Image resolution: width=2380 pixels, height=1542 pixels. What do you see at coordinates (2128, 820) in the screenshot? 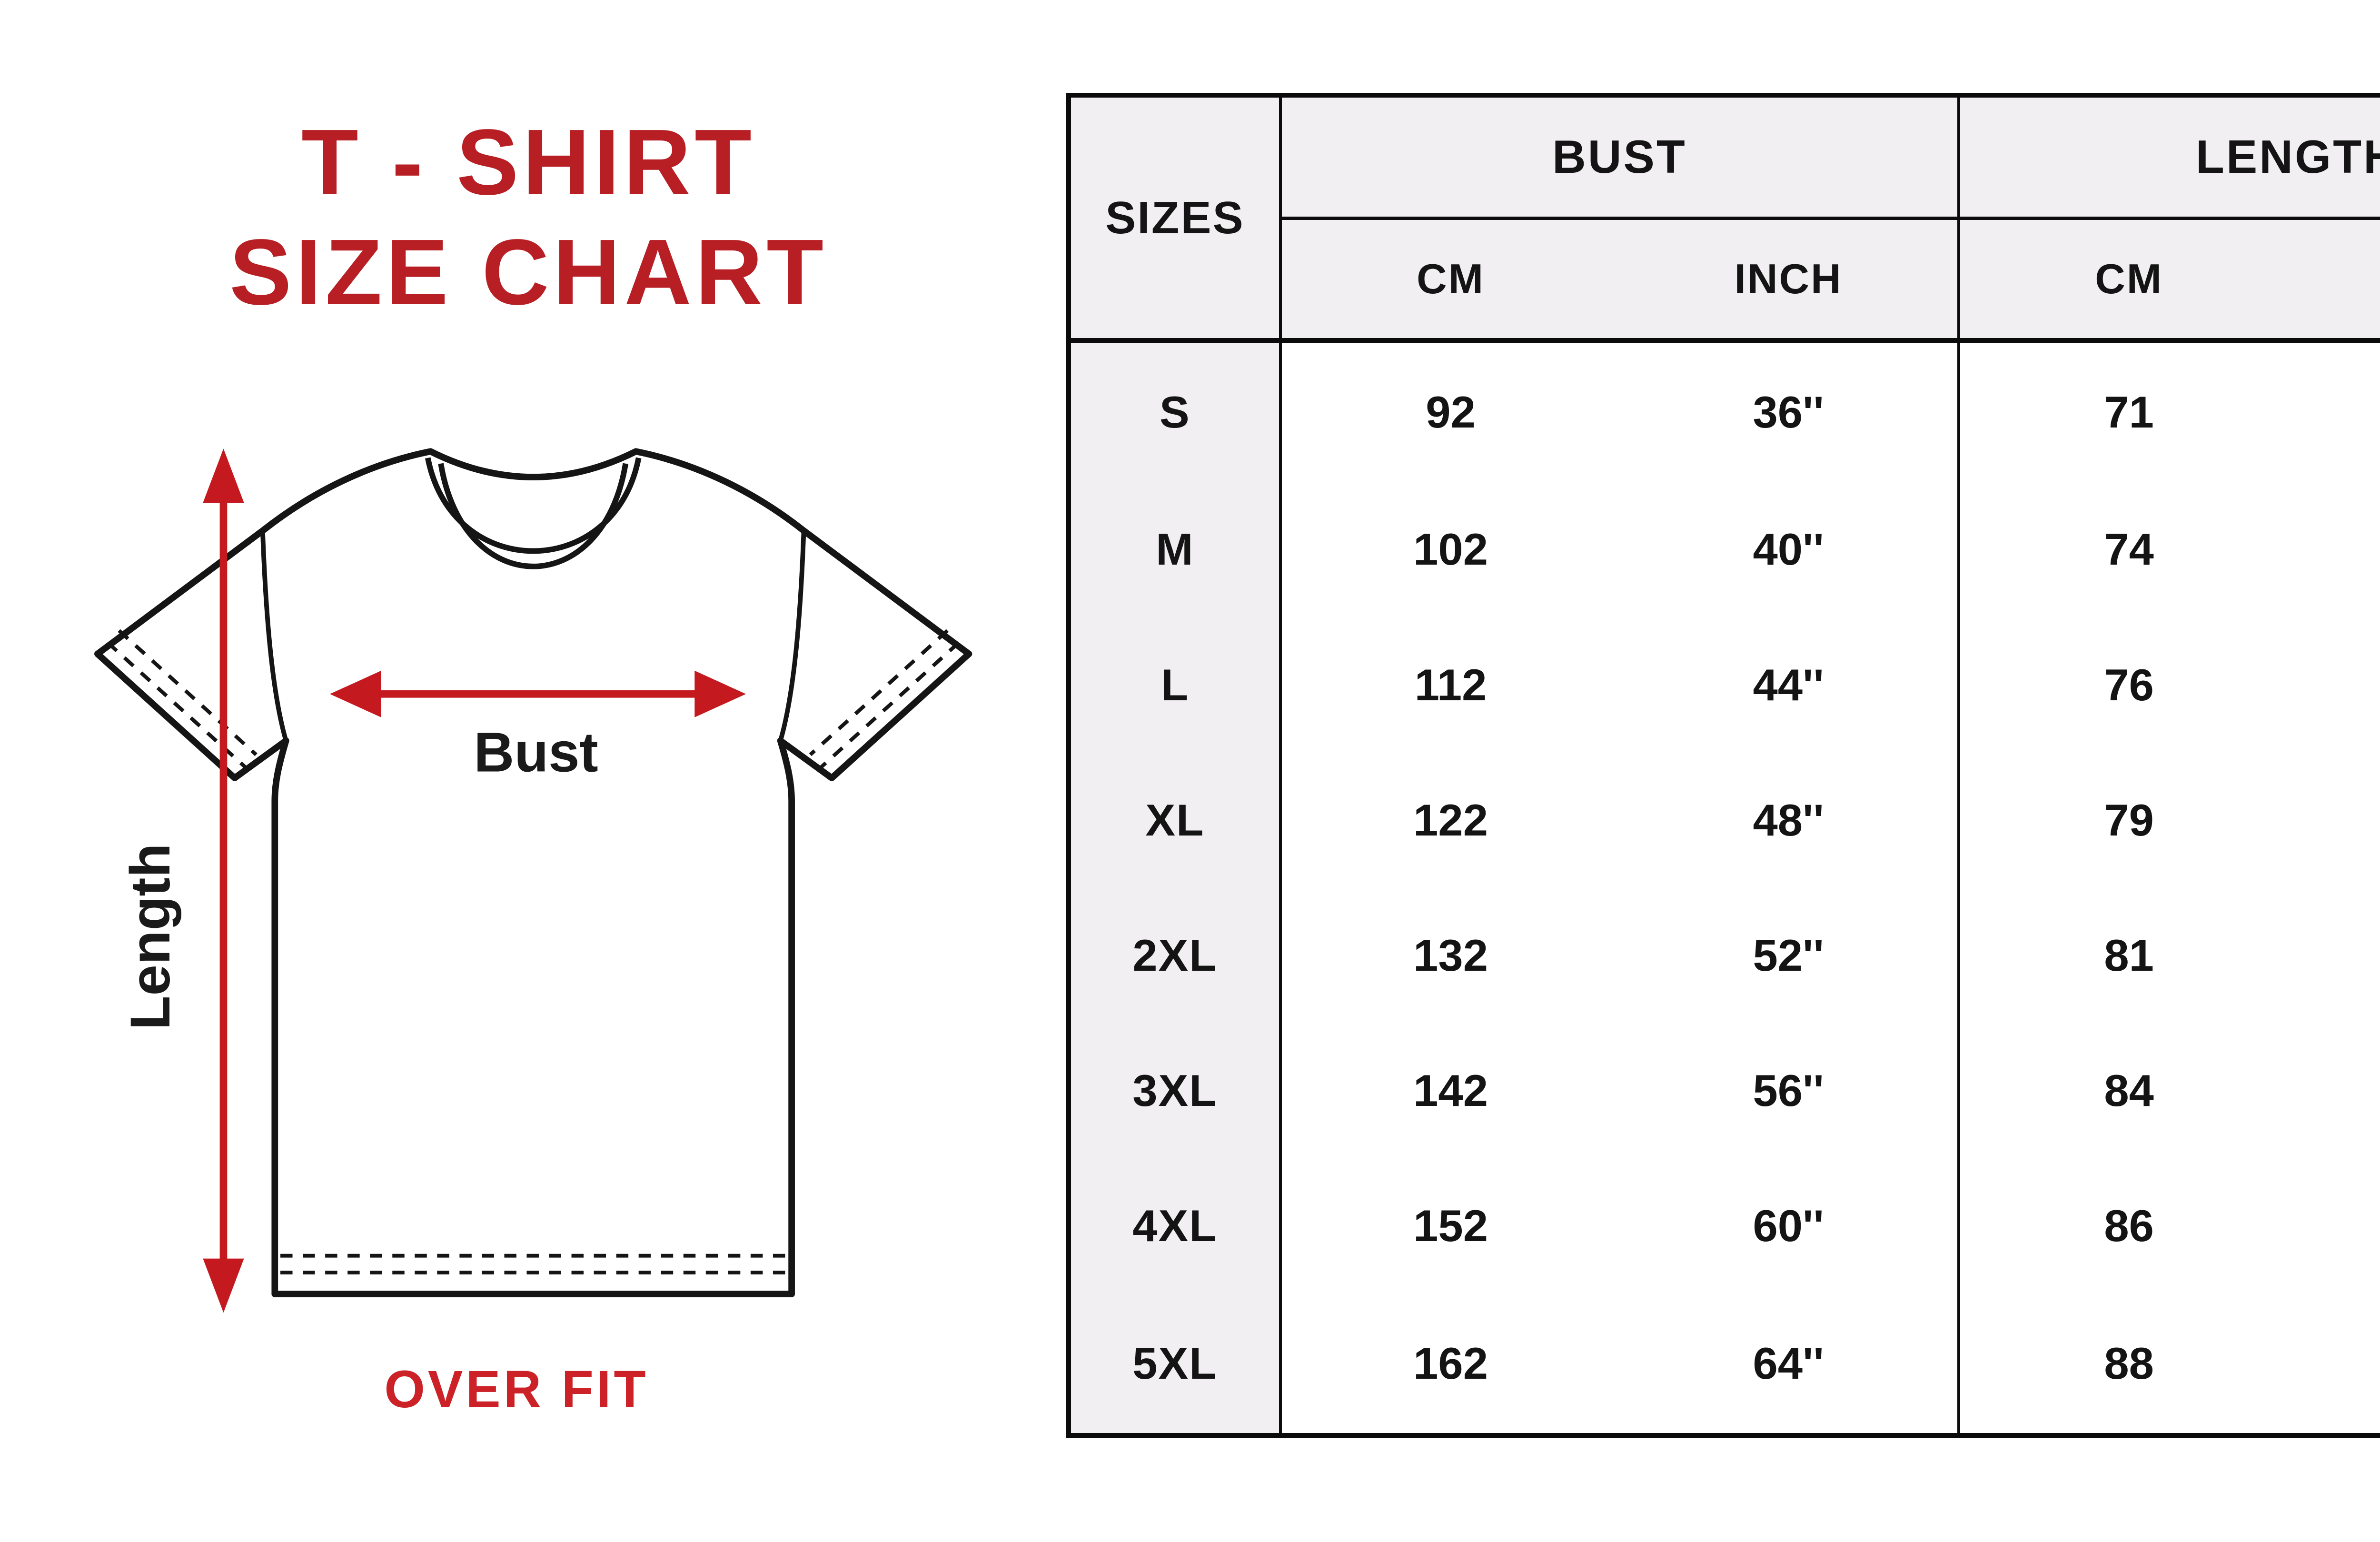
I see `length-cm-cell: 79` at bounding box center [2128, 820].